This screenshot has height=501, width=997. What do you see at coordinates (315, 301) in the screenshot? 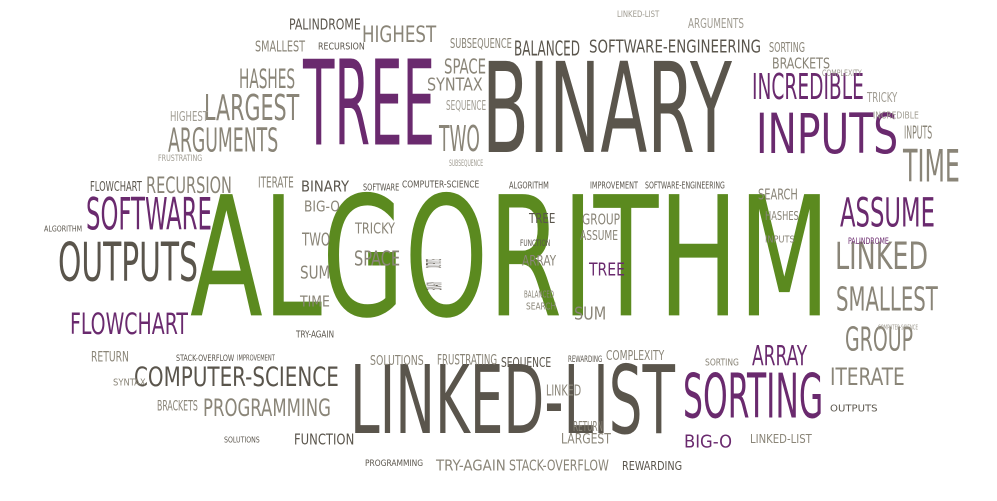
I see `word-time-lower: TIME` at bounding box center [315, 301].